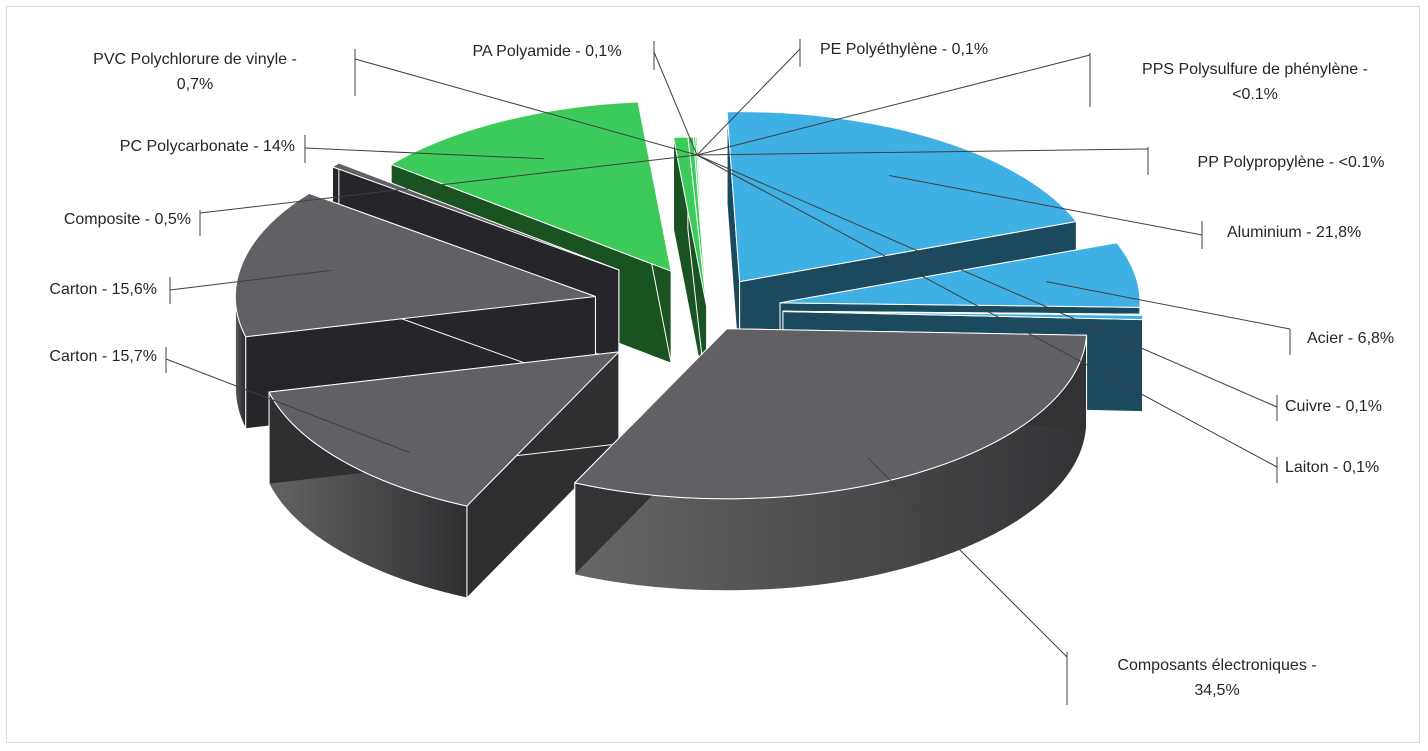 This screenshot has height=751, width=1428. What do you see at coordinates (195, 72) in the screenshot?
I see `data-label: PVC Polychlorure de vinyle -0,7%` at bounding box center [195, 72].